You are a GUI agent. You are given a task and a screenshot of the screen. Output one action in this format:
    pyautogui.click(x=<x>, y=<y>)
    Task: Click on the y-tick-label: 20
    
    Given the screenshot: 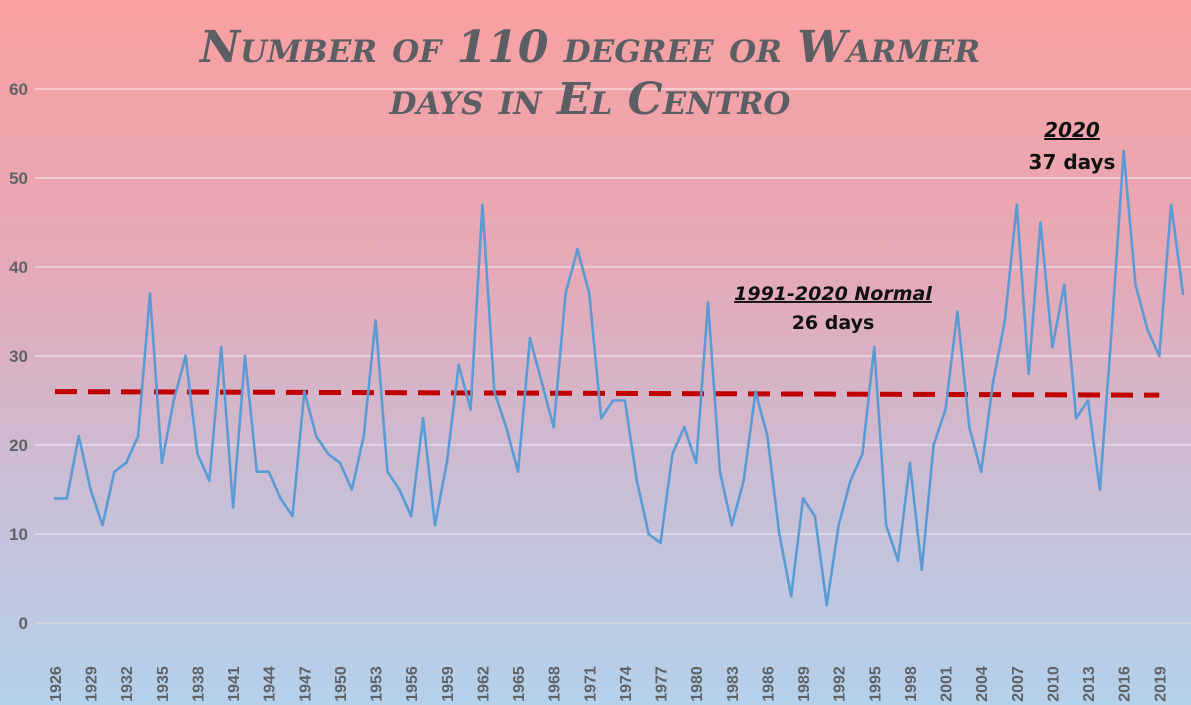 What is the action you would take?
    pyautogui.click(x=18, y=445)
    